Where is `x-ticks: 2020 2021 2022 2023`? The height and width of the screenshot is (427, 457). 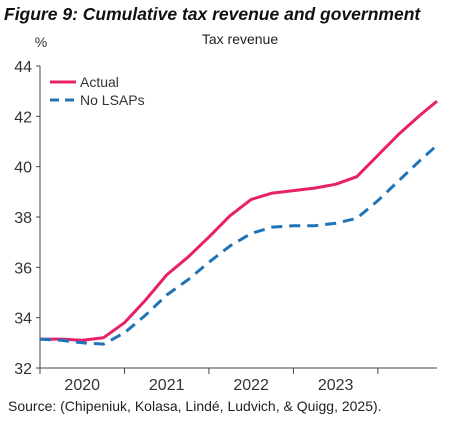 x-ticks: 2020 2021 2022 2023 is located at coordinates (209, 381).